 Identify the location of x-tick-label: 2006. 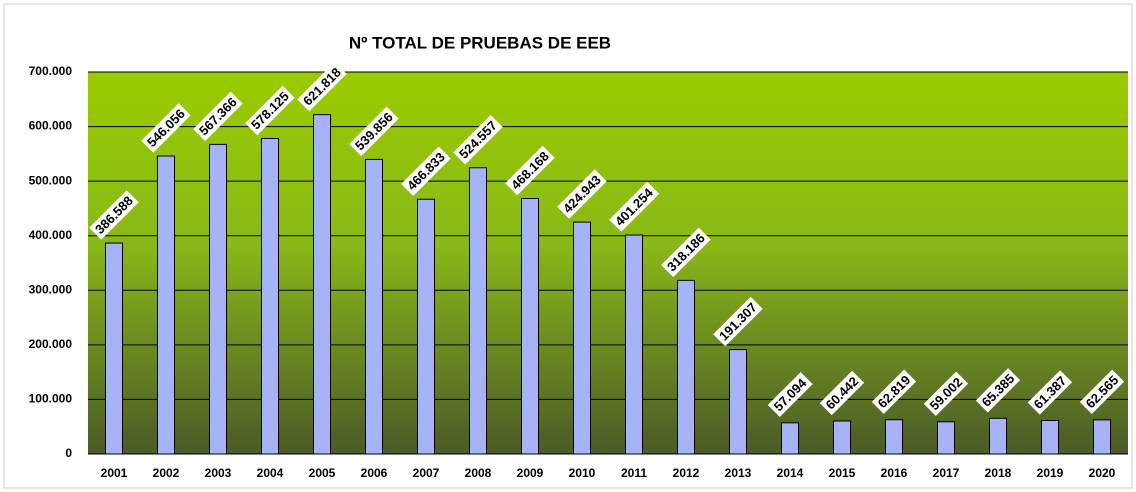
(374, 473).